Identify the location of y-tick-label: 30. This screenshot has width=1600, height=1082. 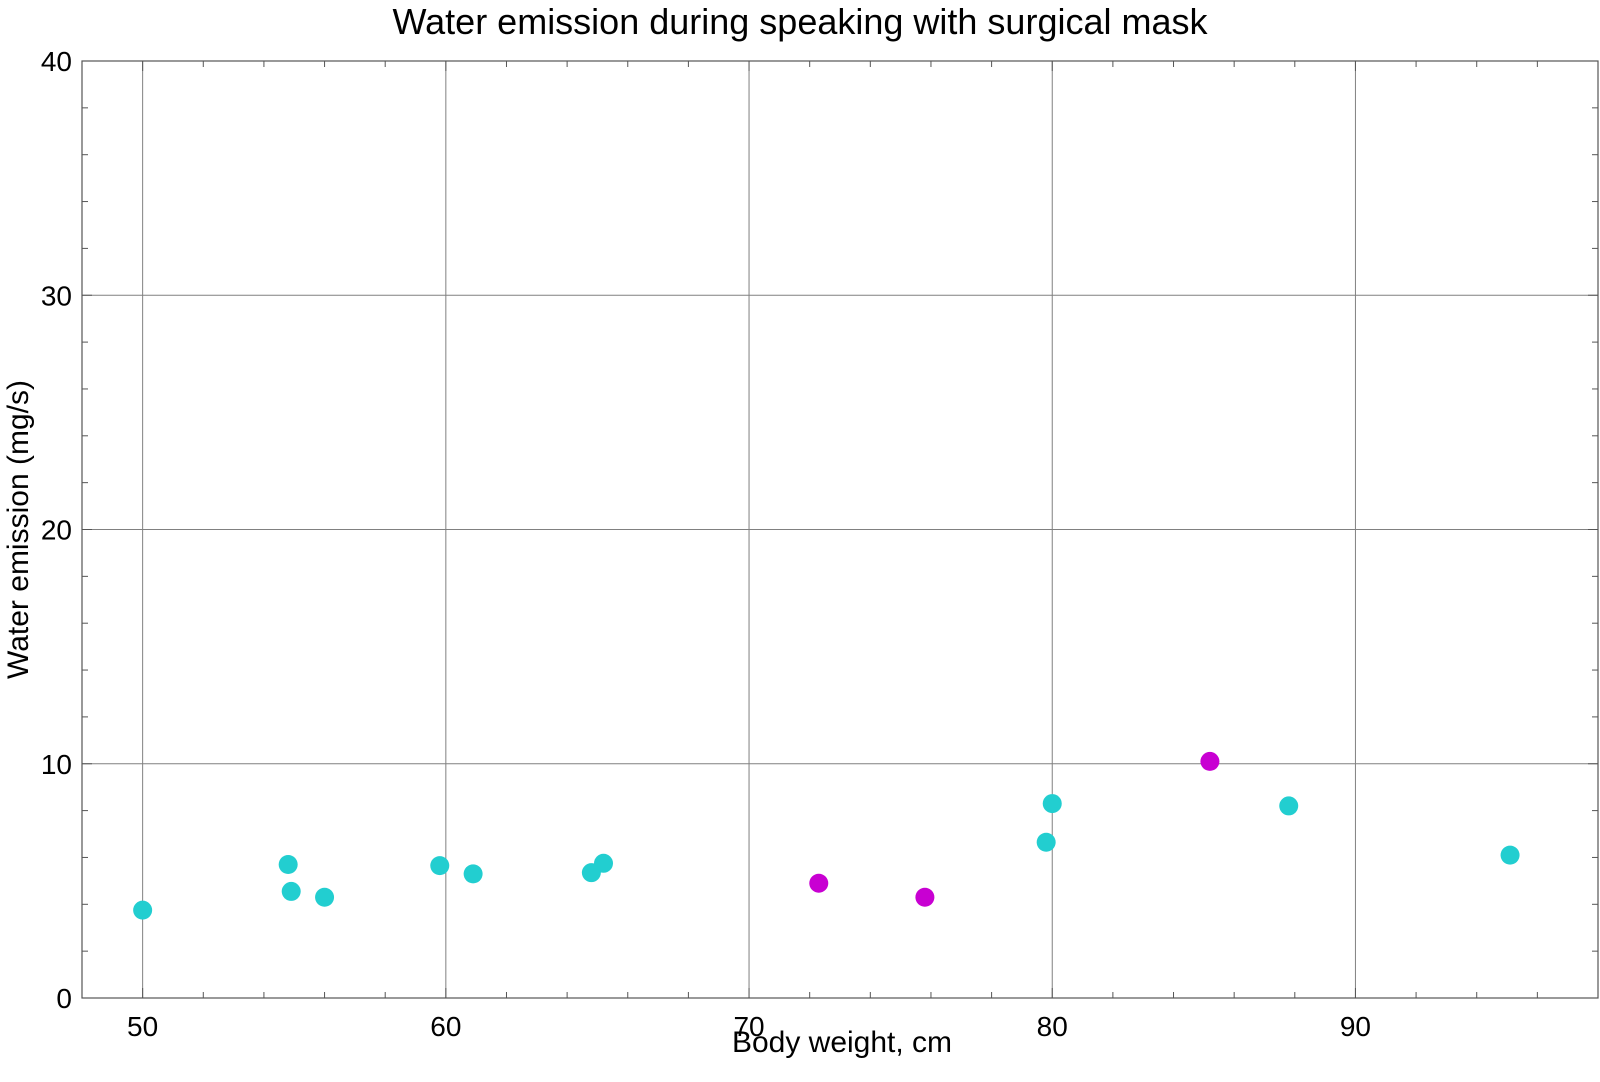
(56, 295).